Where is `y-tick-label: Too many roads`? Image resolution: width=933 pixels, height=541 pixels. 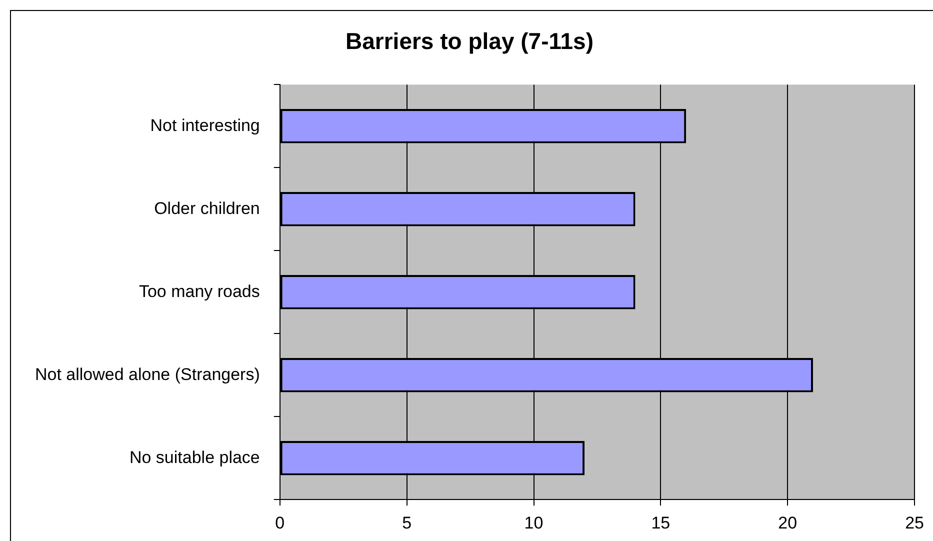 y-tick-label: Too many roads is located at coordinates (199, 291).